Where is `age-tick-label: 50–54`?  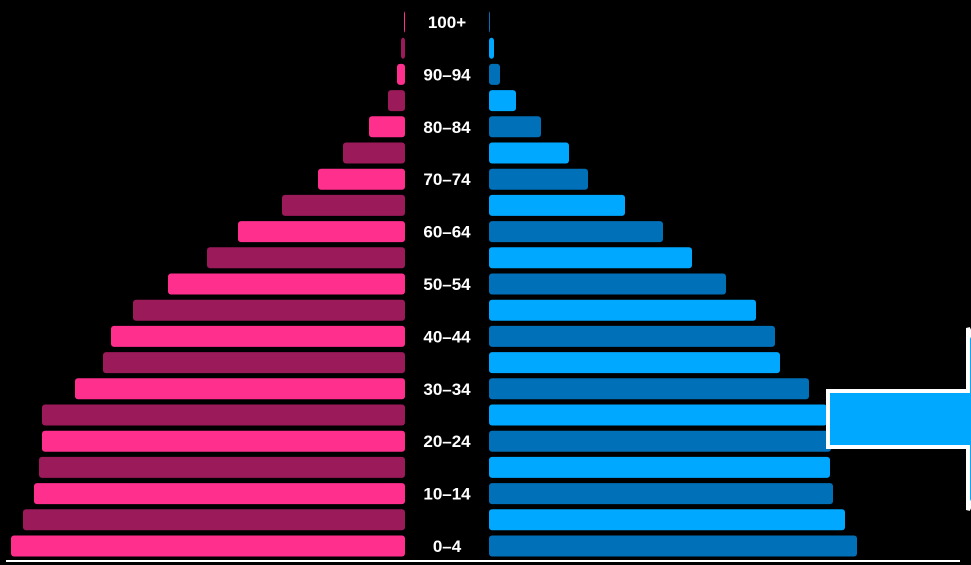 age-tick-label: 50–54 is located at coordinates (447, 284).